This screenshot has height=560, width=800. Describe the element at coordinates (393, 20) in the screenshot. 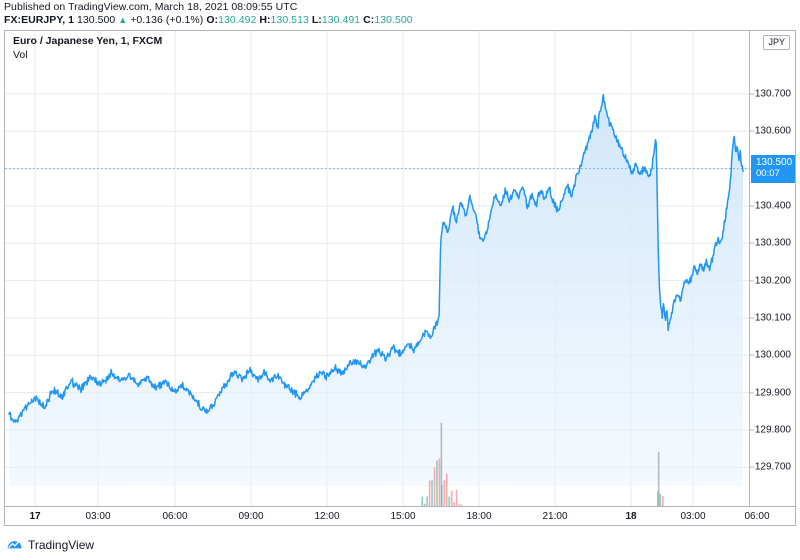

I see `close-value: 130.500` at that location.